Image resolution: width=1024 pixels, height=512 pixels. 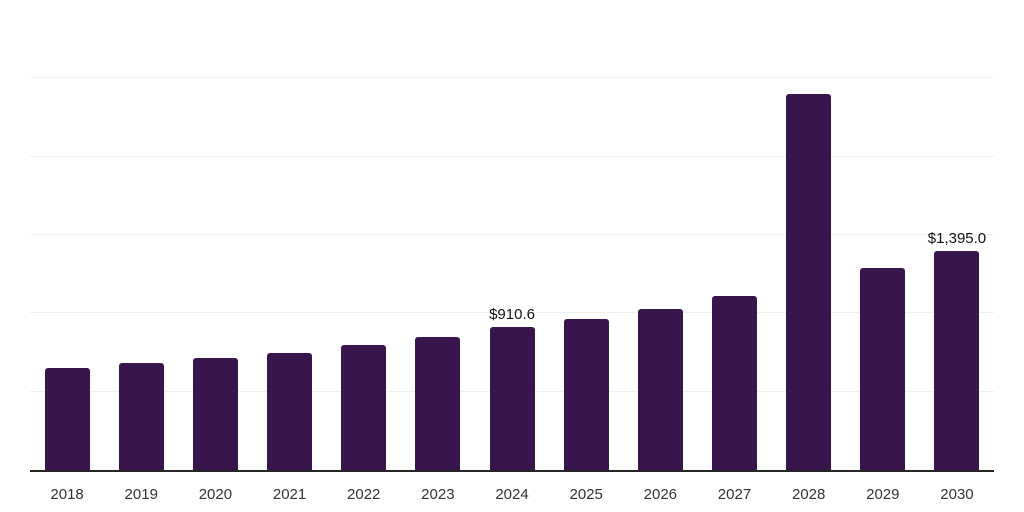 I want to click on x-tick-label-2022: 2022, so click(x=364, y=494).